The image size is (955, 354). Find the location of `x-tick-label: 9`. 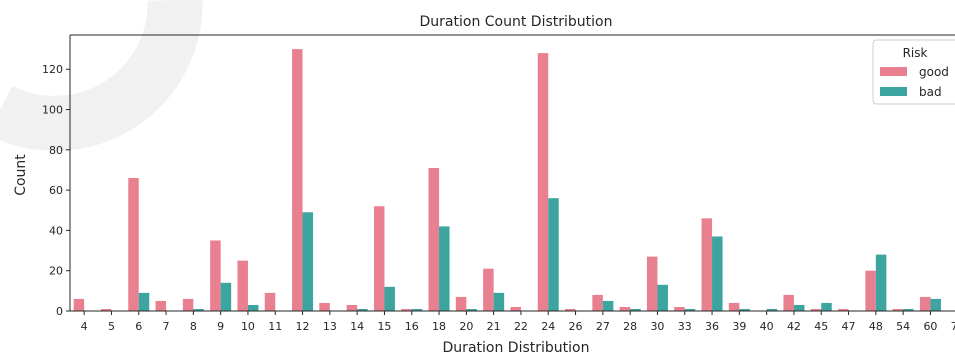

x-tick-label: 9 is located at coordinates (220, 326).